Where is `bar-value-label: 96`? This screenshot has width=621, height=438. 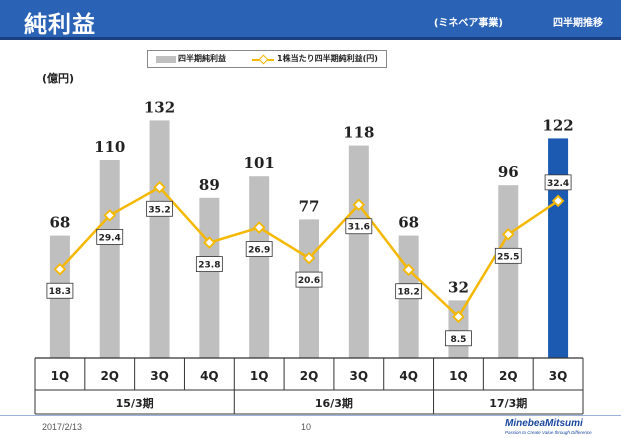
bar-value-label: 96 is located at coordinates (508, 172).